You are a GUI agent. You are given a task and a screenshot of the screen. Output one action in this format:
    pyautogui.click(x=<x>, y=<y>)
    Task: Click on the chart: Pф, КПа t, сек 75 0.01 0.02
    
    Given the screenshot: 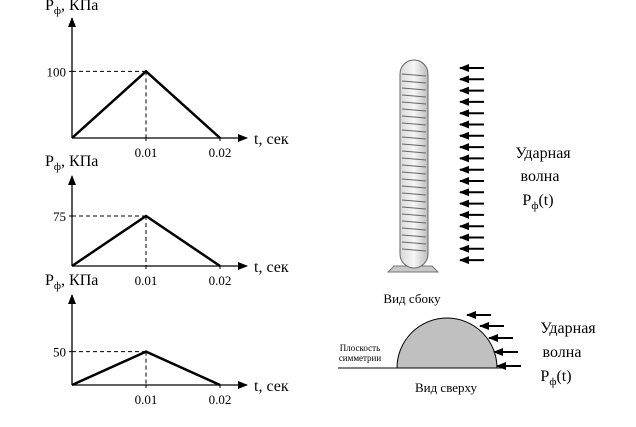 What is the action you would take?
    pyautogui.click(x=167, y=220)
    